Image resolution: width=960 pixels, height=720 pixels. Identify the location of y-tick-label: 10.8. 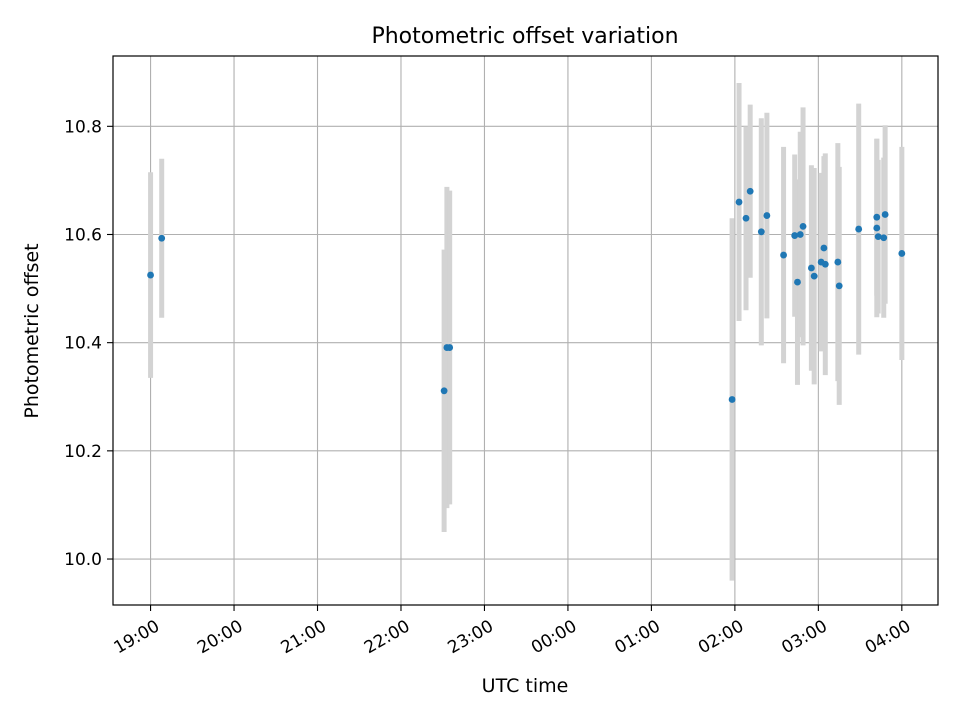
(83, 127).